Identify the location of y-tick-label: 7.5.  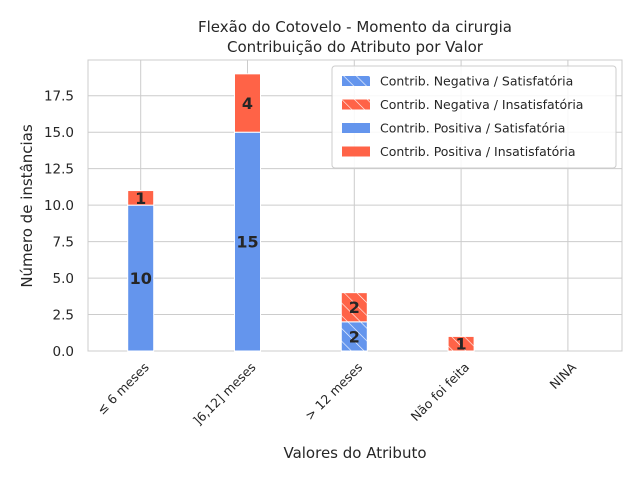
(63, 243).